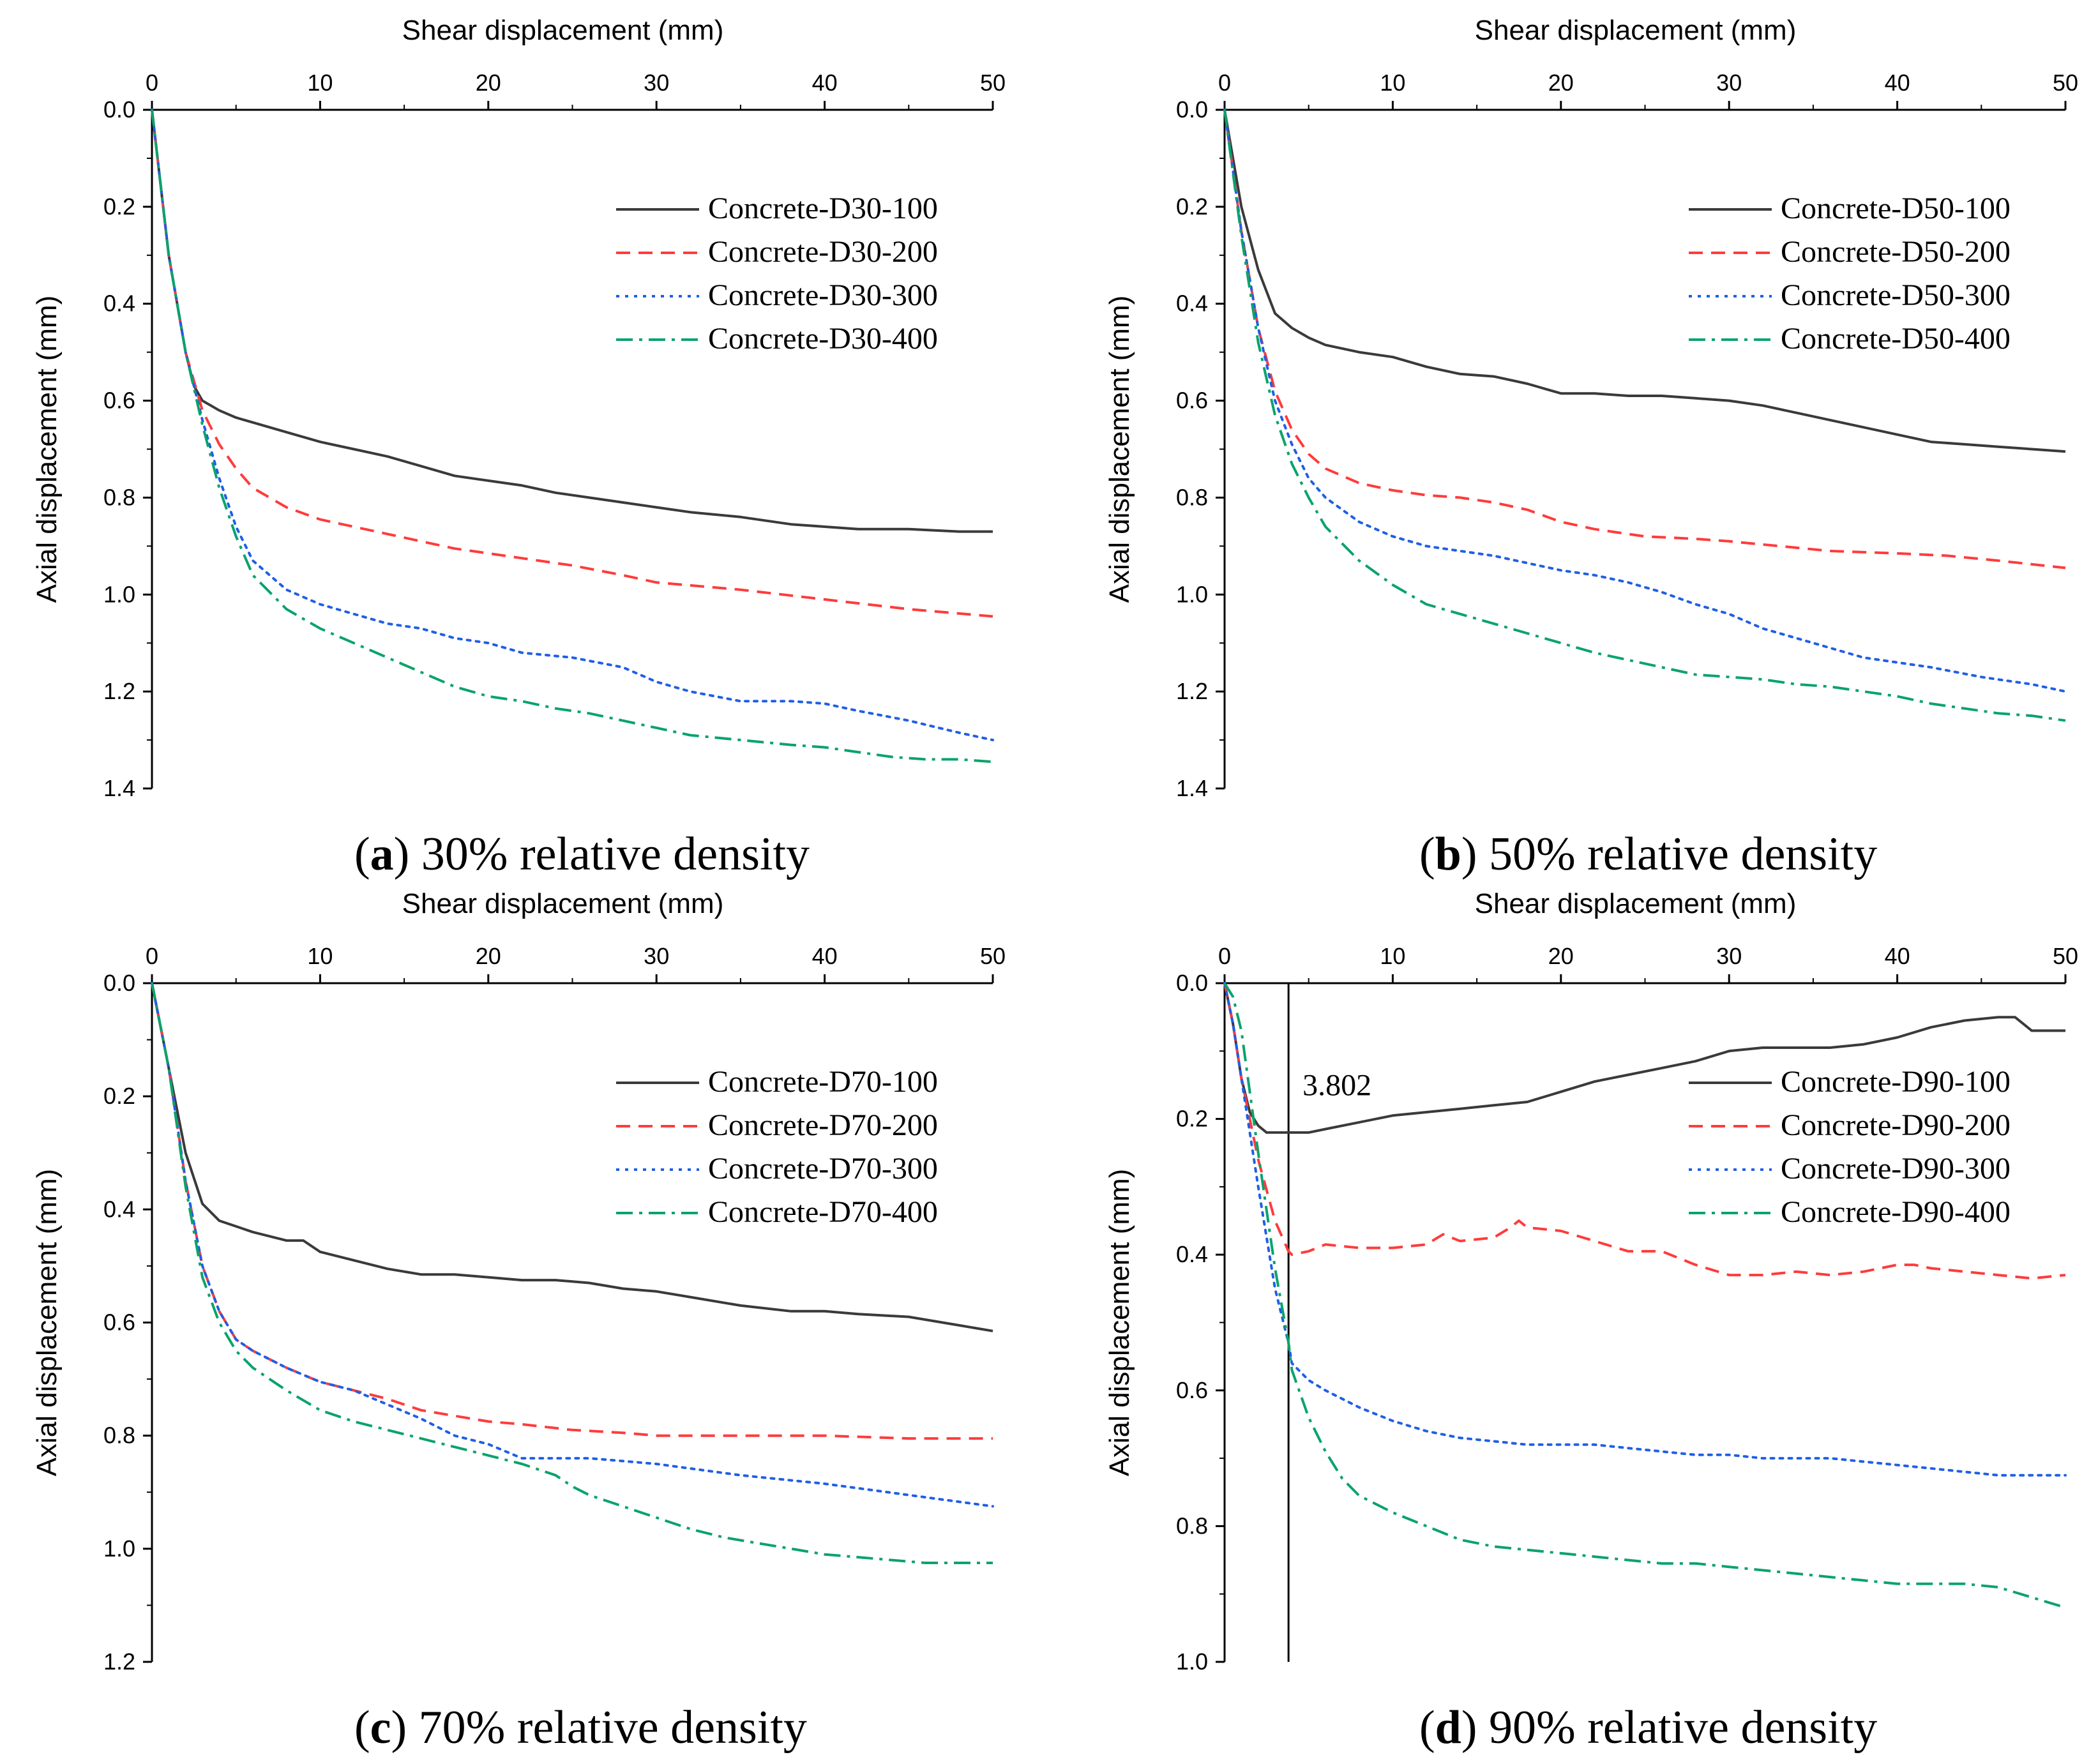  Describe the element at coordinates (823, 1125) in the screenshot. I see `legend-label: Concrete-D70-200` at that location.